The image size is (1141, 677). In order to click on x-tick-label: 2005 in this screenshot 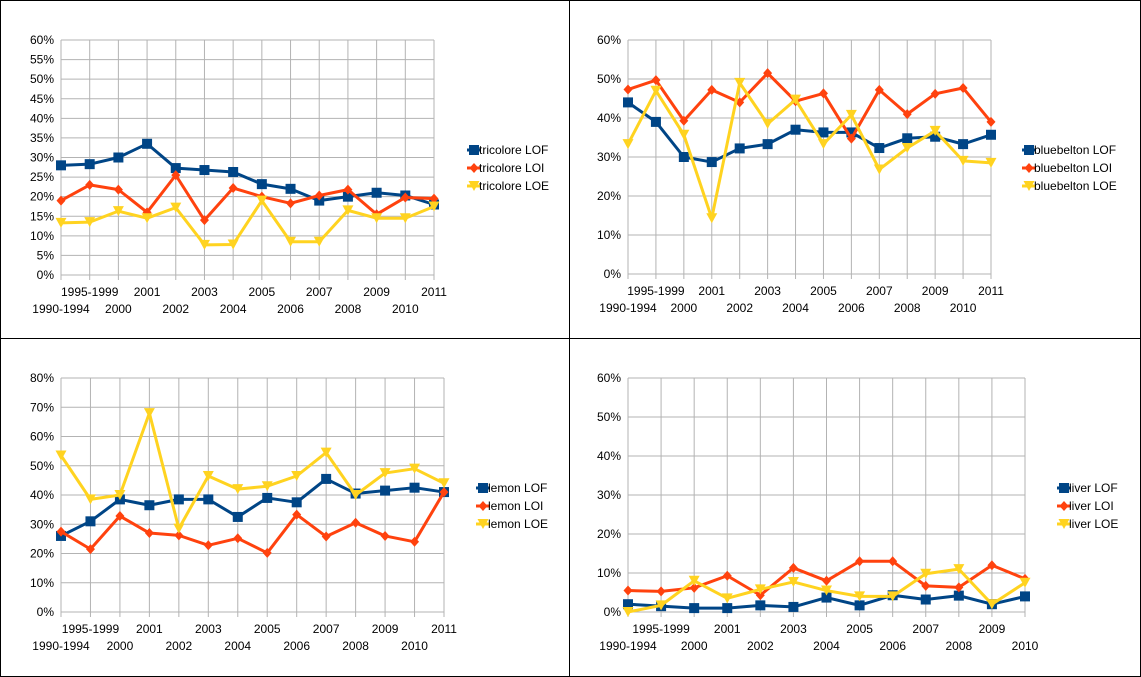, I will do `click(859, 629)`.